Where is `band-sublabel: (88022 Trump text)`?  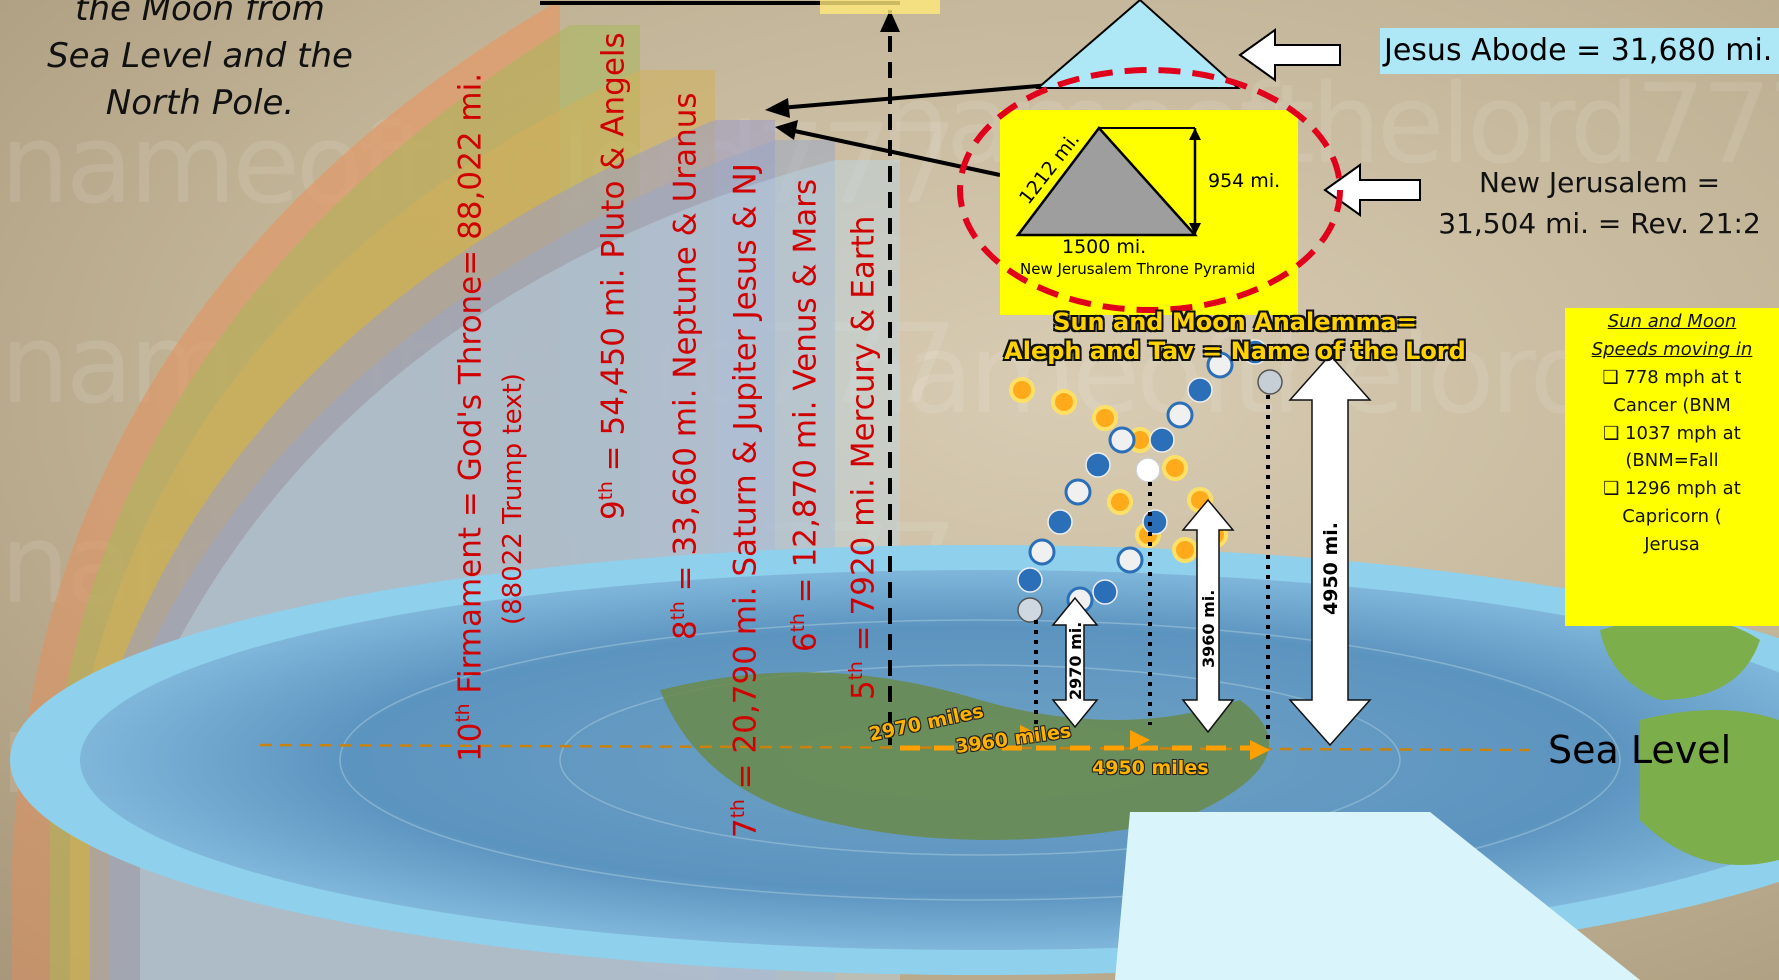 band-sublabel: (88022 Trump text) is located at coordinates (513, 499).